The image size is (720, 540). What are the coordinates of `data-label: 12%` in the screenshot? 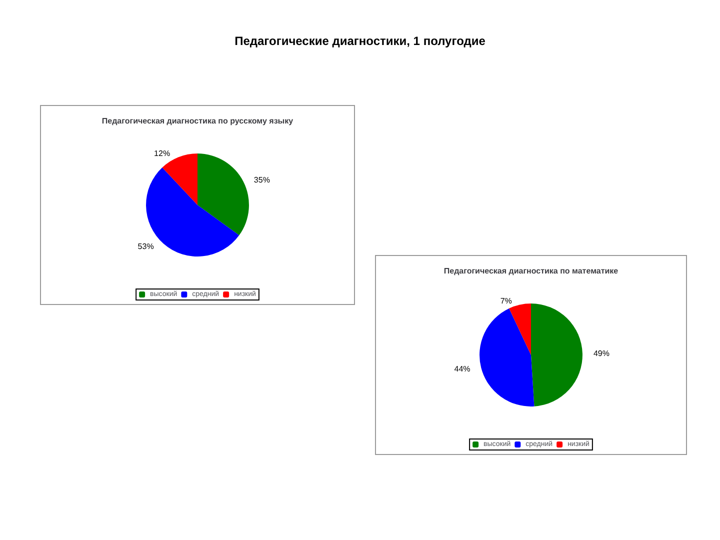 It's located at (162, 153).